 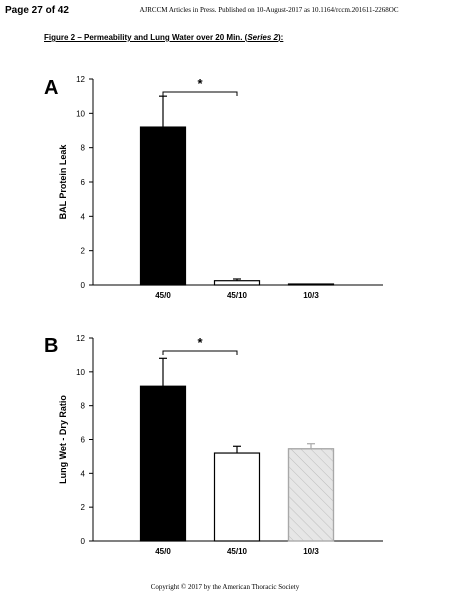 What do you see at coordinates (51, 346) in the screenshot?
I see `panel-label: B` at bounding box center [51, 346].